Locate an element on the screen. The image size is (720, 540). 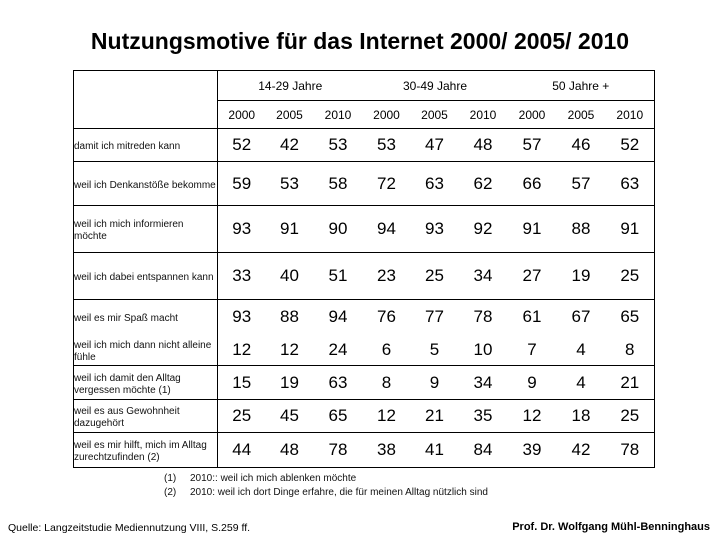
row-label: weil es aus Gewohnheit dazugehört is located at coordinates (145, 416).